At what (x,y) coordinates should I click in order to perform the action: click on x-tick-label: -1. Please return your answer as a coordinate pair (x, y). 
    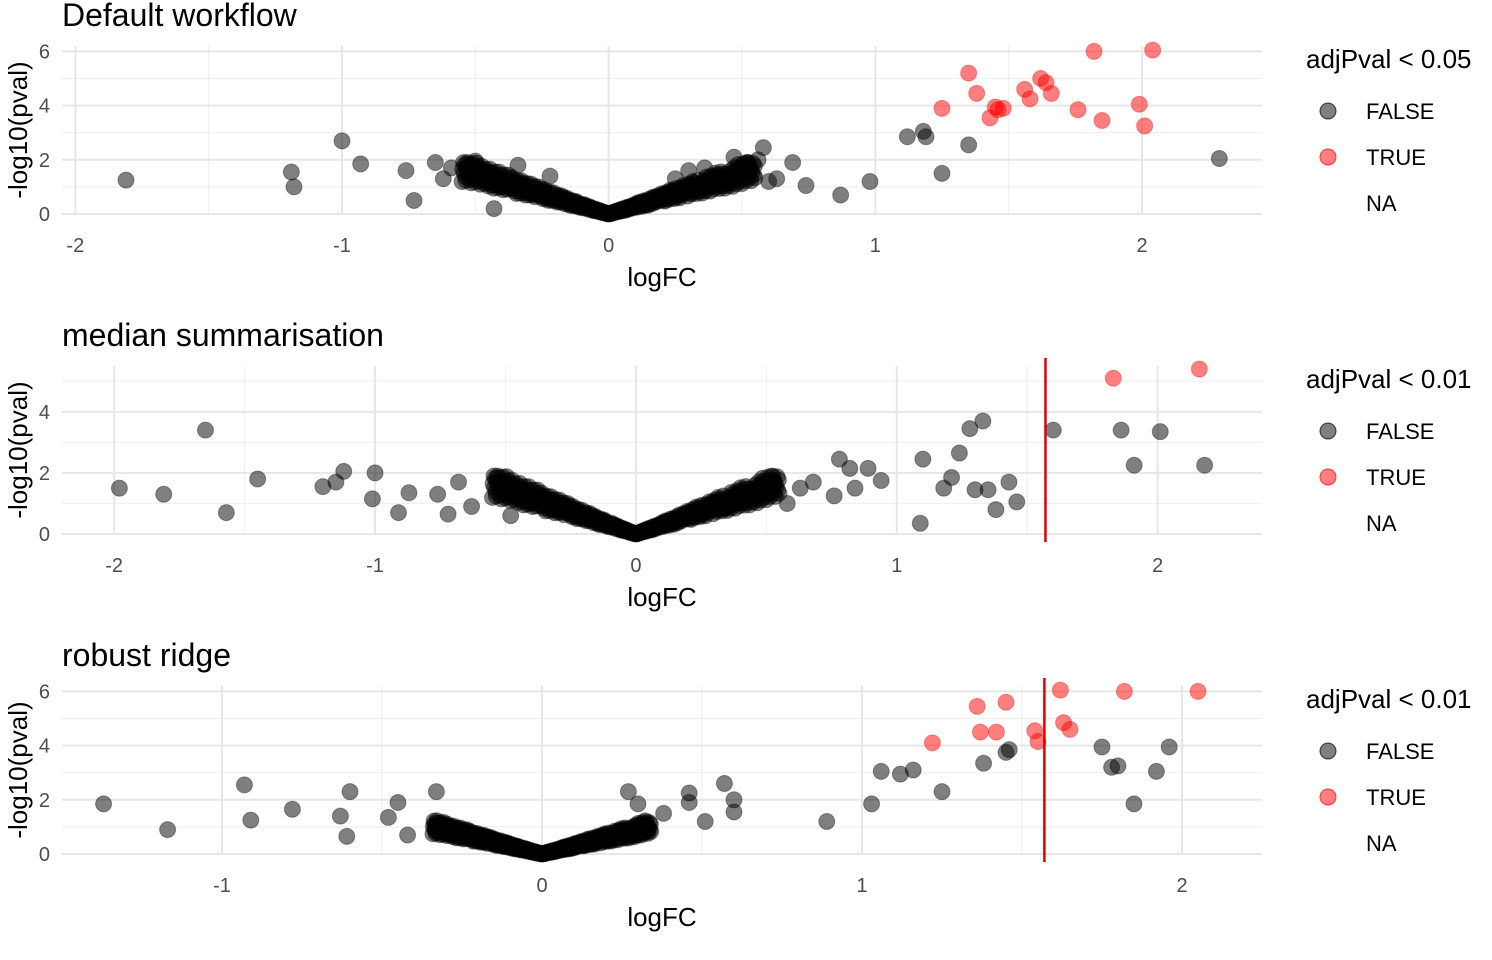
    Looking at the image, I should click on (375, 566).